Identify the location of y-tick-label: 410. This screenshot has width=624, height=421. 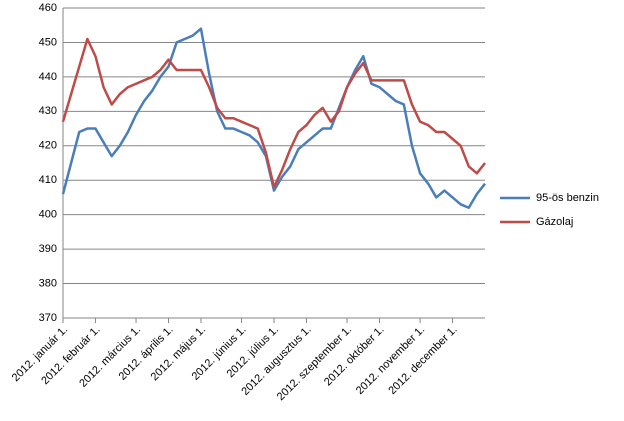
(48, 180).